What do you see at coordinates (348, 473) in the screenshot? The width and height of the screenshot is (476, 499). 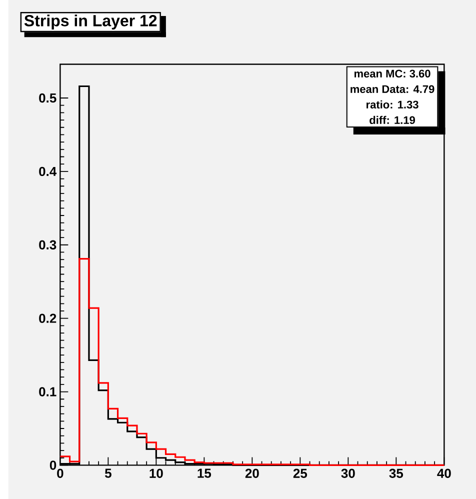 I see `x-tick-label: 30` at bounding box center [348, 473].